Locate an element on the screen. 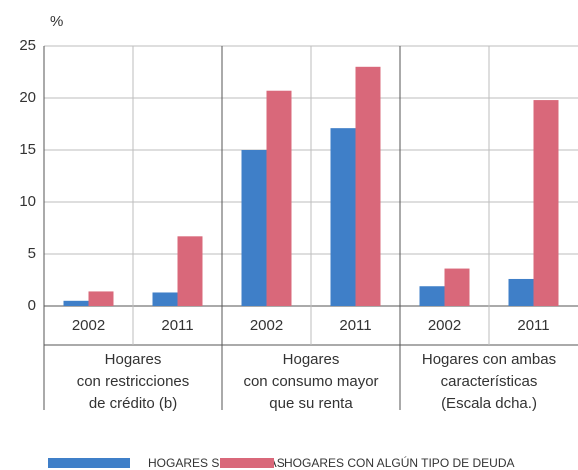  y-tick-label: 0 is located at coordinates (32, 305).